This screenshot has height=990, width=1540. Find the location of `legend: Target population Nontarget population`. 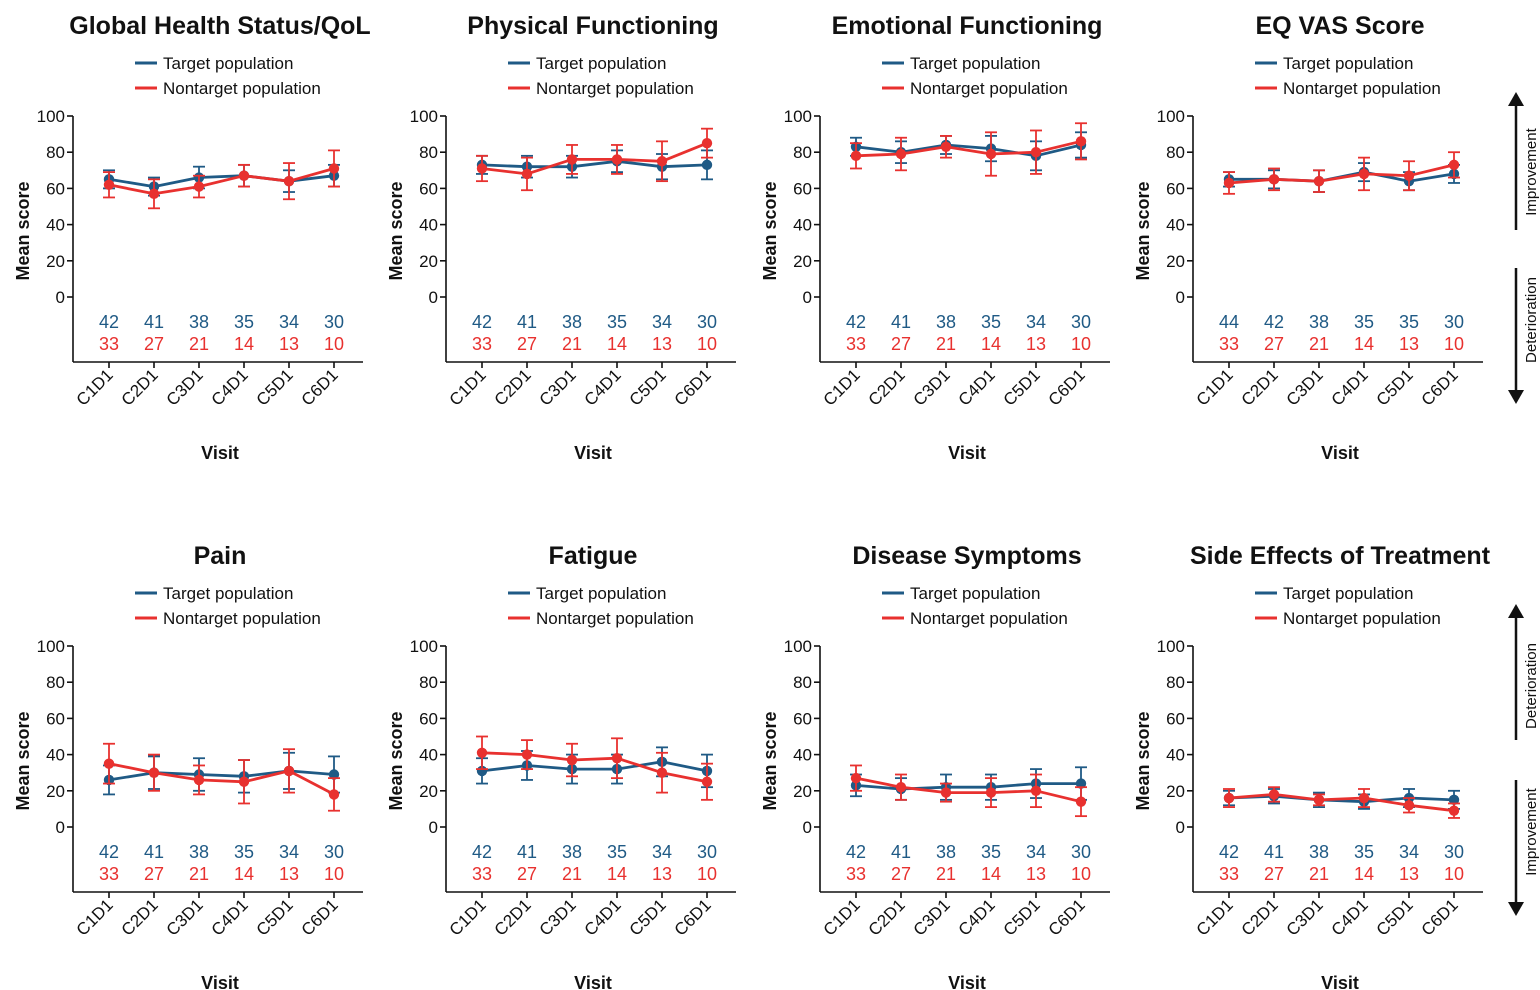

legend: Target population Nontarget population is located at coordinates (228, 76).